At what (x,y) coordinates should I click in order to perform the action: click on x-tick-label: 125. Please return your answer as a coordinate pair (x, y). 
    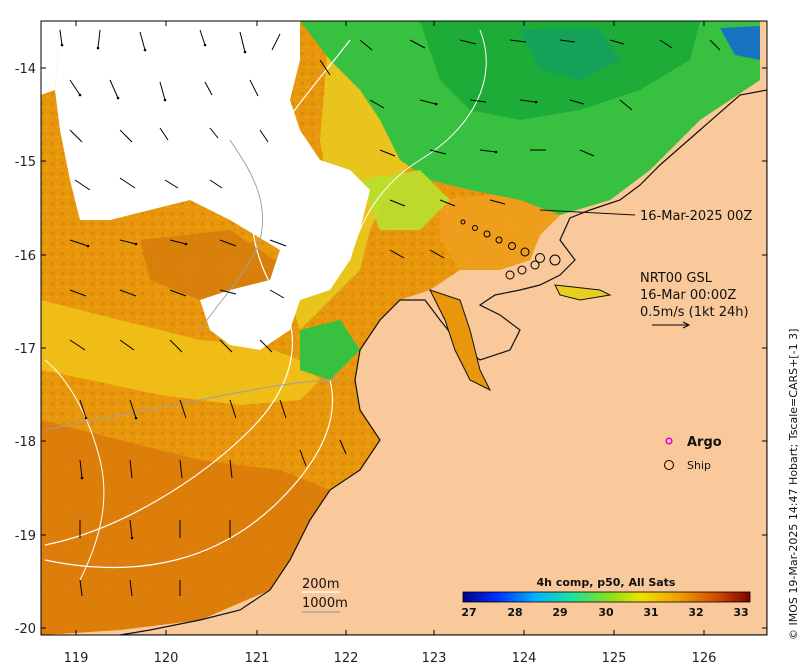
    Looking at the image, I should click on (614, 658).